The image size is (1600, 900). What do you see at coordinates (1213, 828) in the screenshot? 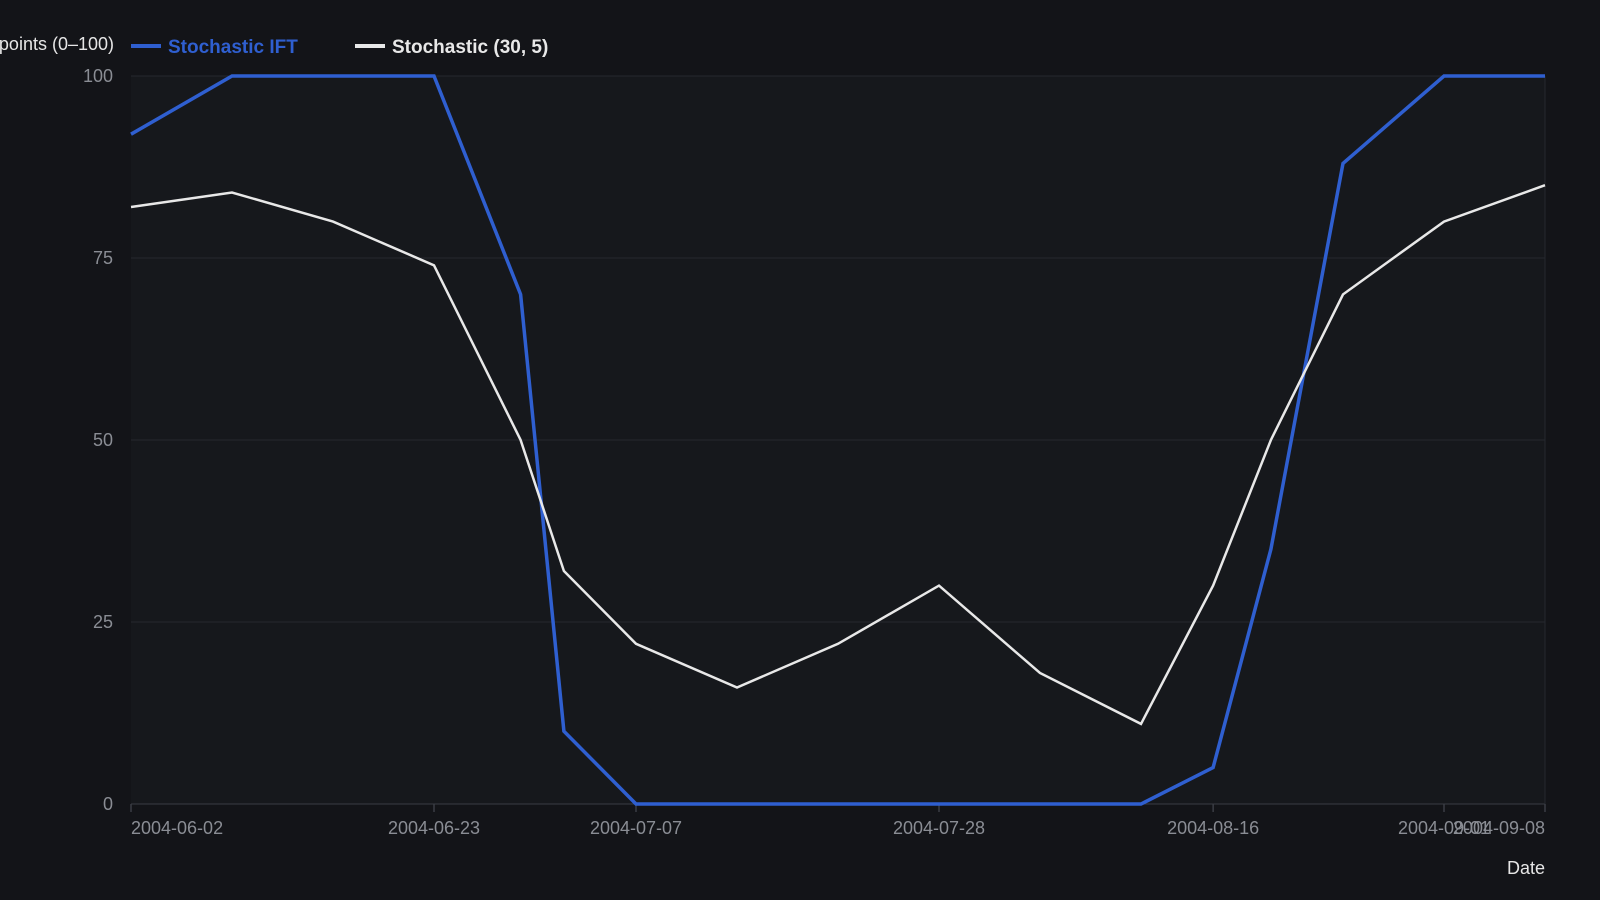
I see `x-tick-label: 2004-08-16` at bounding box center [1213, 828].